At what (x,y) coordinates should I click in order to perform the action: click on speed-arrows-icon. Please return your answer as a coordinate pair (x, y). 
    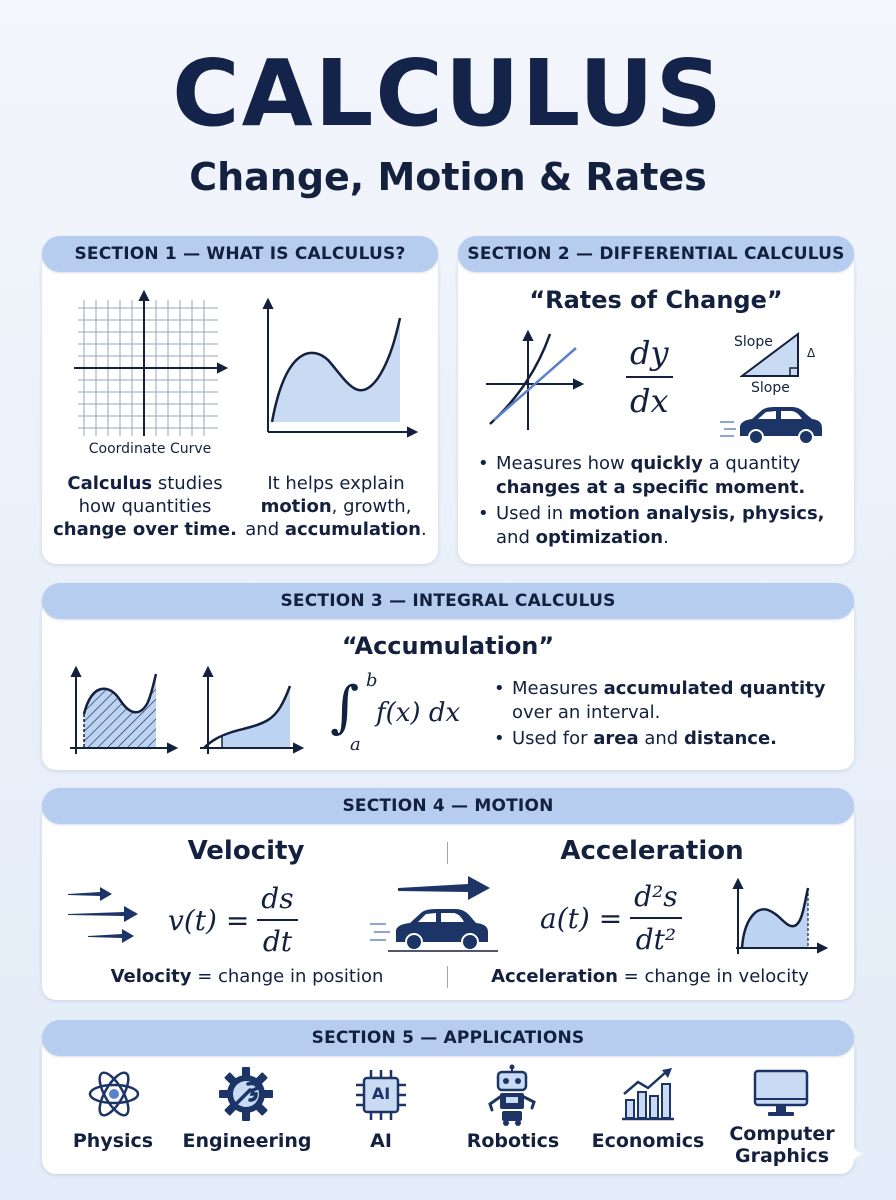
    Looking at the image, I should click on (106, 916).